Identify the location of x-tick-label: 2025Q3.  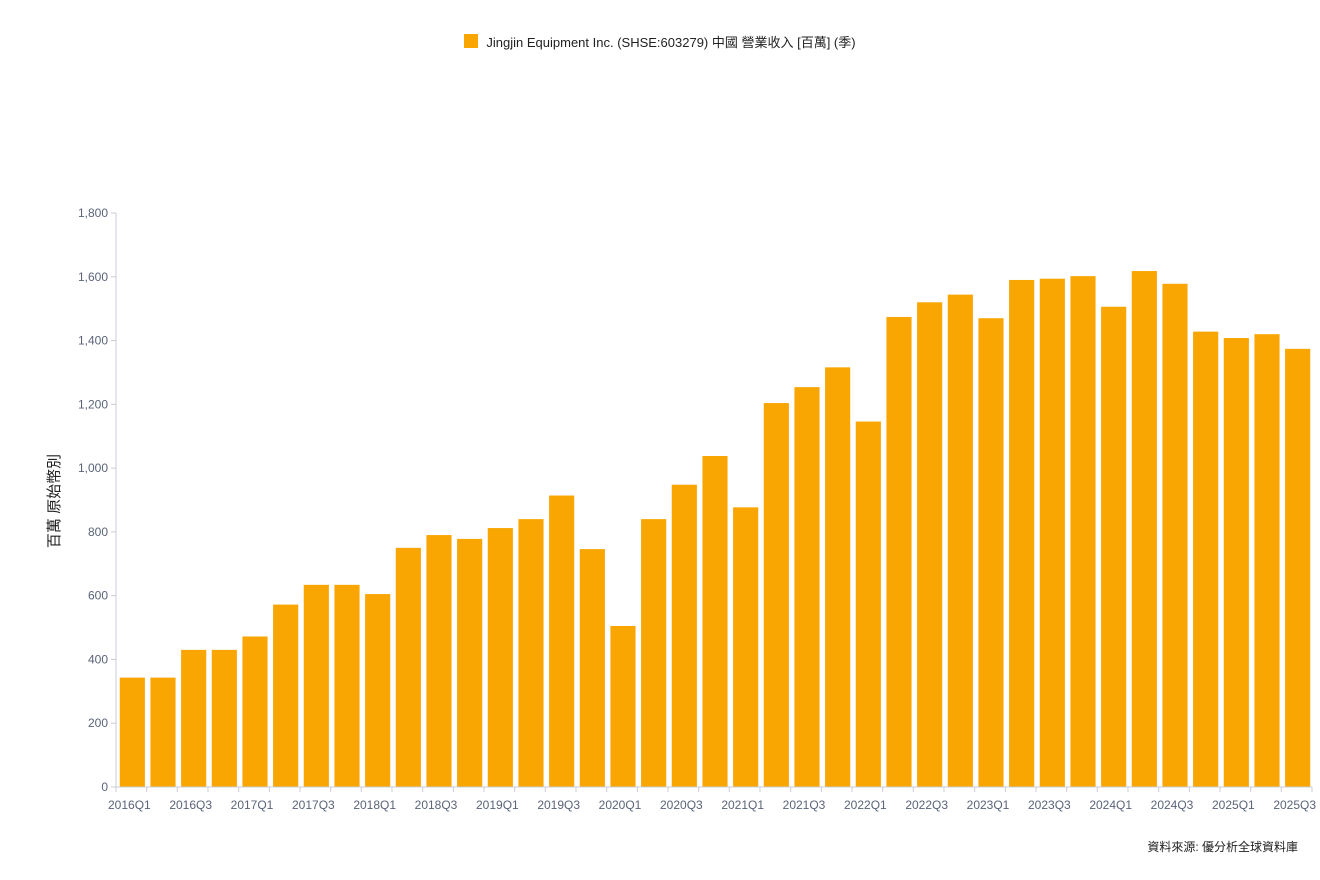
(1294, 805).